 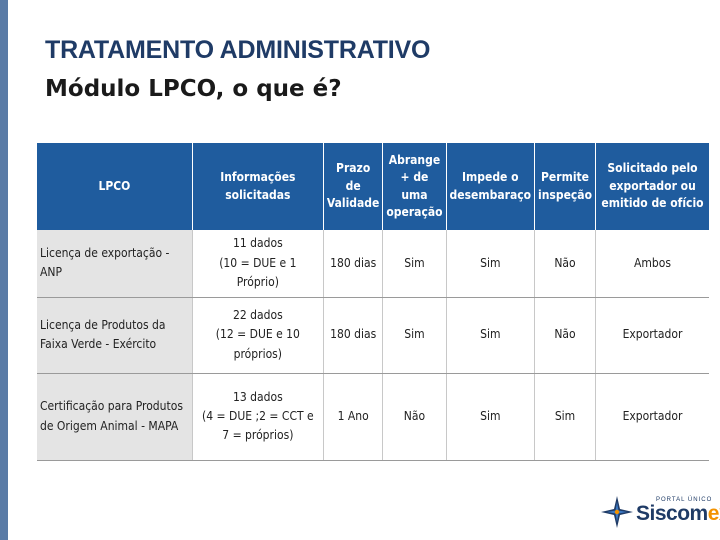 I want to click on siscomex-logo: PORTAL ÚNICO Siscomex, so click(x=660, y=513).